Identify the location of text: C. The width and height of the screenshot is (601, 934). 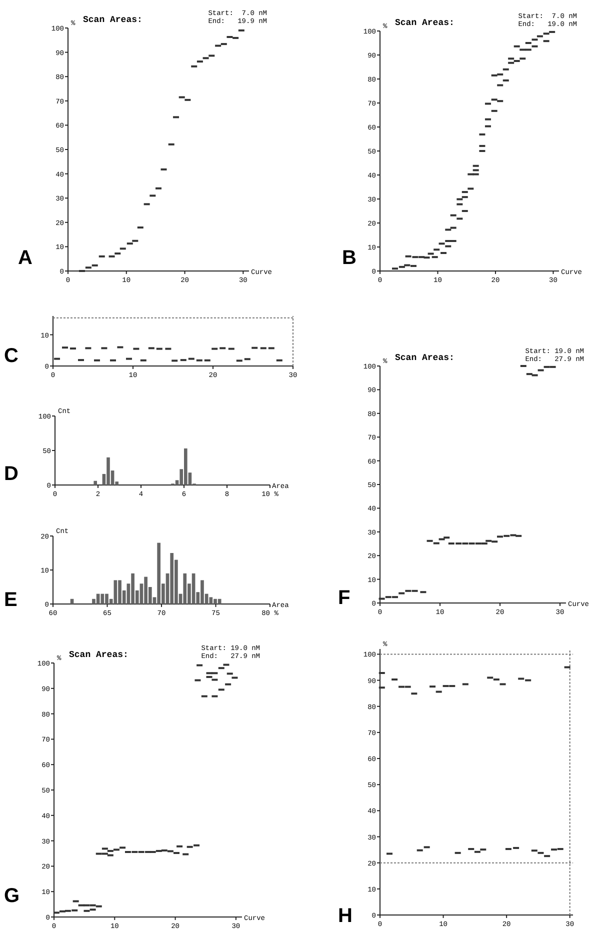
(11, 356).